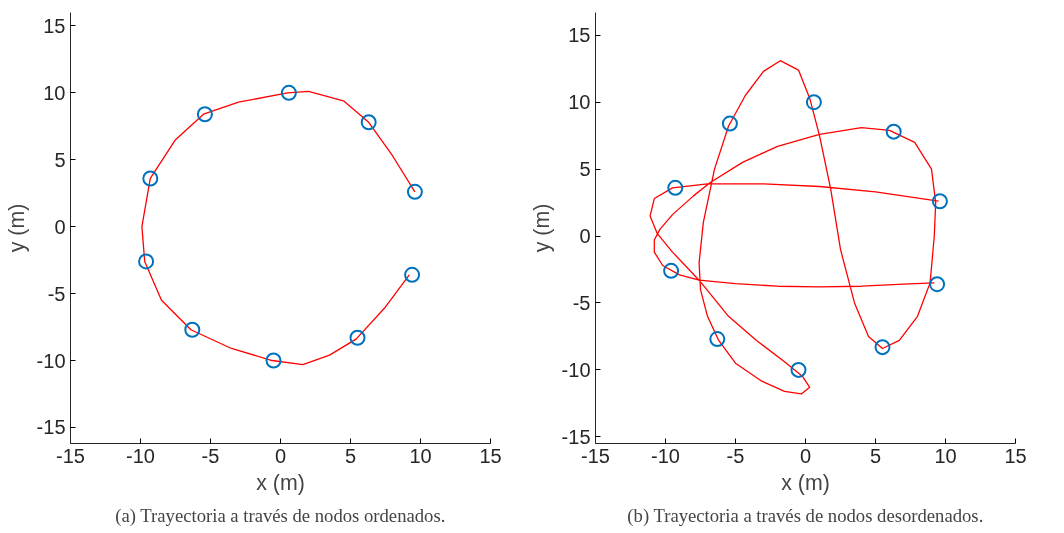 The height and width of the screenshot is (533, 1064). Describe the element at coordinates (280, 515) in the screenshot. I see `text: (a) Trayectoria a través de nodos ordenados.` at that location.